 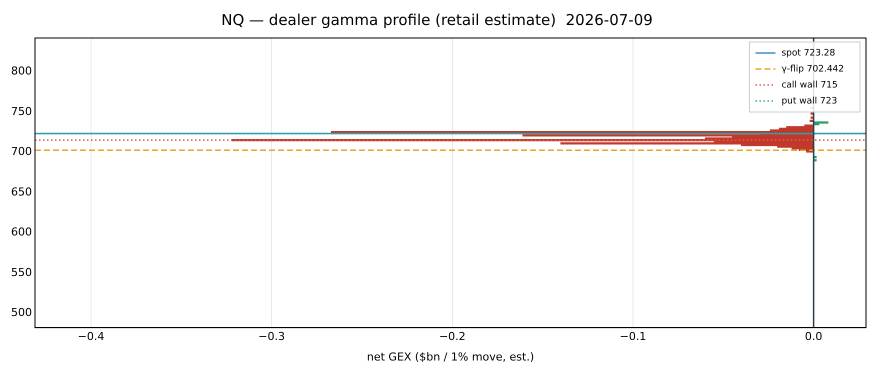 I want to click on y-tick-label: 650, so click(x=21, y=191).